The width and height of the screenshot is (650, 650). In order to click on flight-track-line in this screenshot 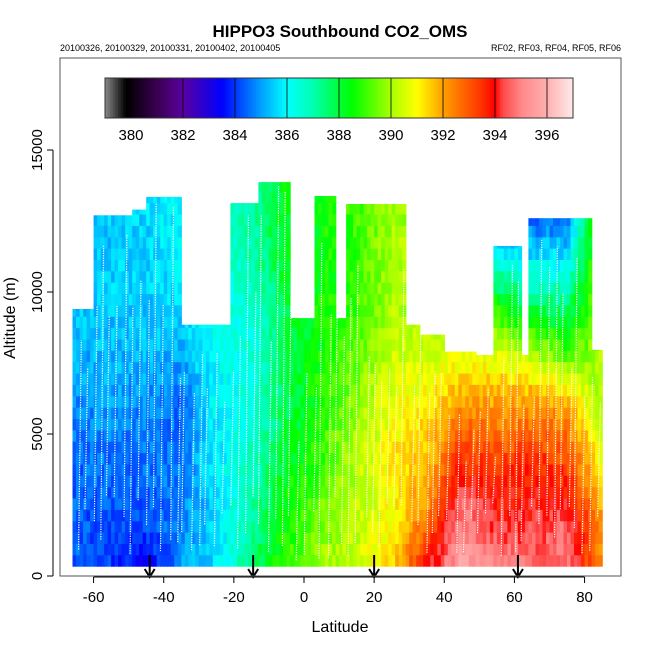, I will do `click(367, 436)`.